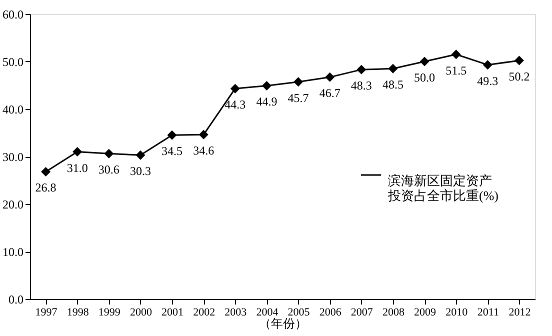 The image size is (552, 336). Describe the element at coordinates (172, 151) in the screenshot. I see `data-label: 34.5` at that location.